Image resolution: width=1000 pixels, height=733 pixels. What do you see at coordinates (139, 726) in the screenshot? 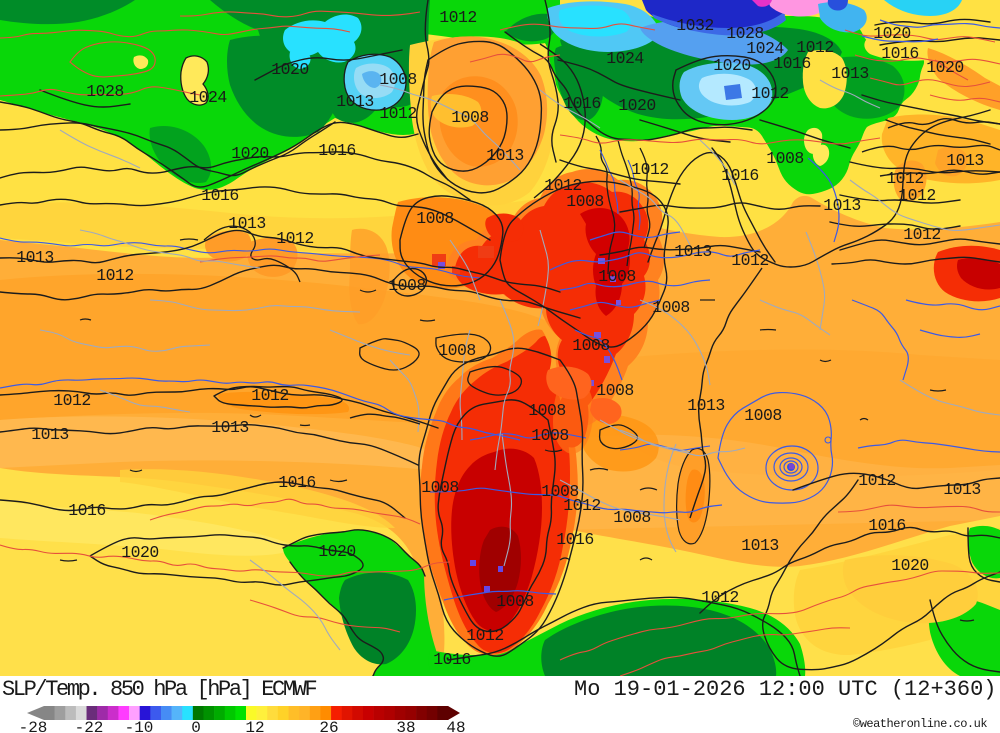
I see `svg-text: -10` at bounding box center [139, 726].